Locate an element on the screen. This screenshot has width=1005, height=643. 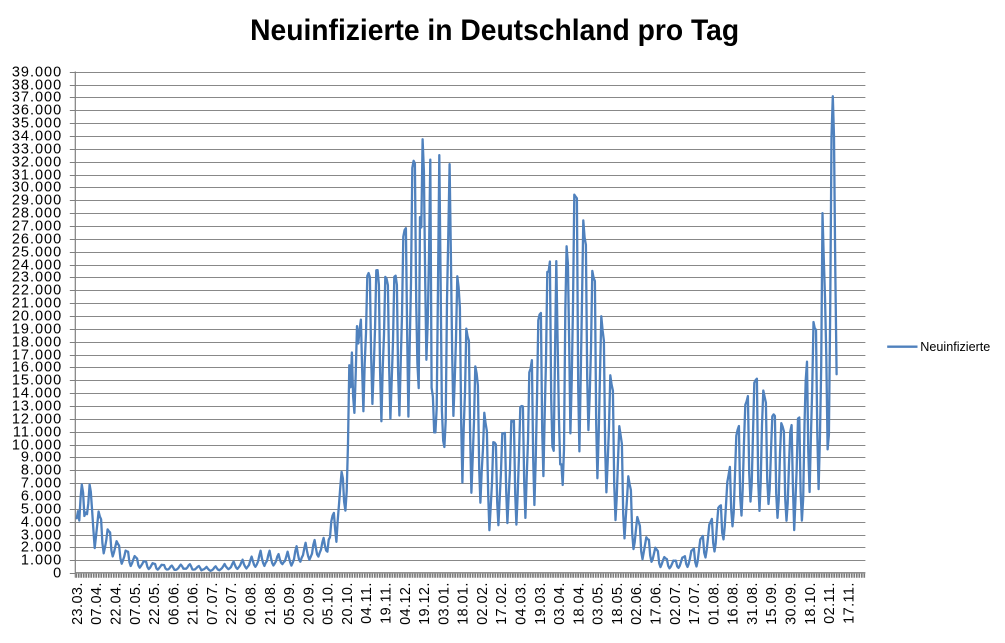
svg-text: 03.04. is located at coordinates (560, 603).